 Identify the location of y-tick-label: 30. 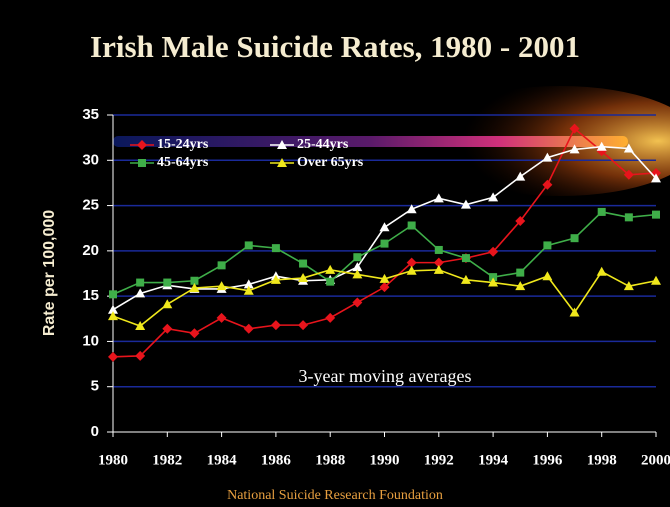
(90, 159).